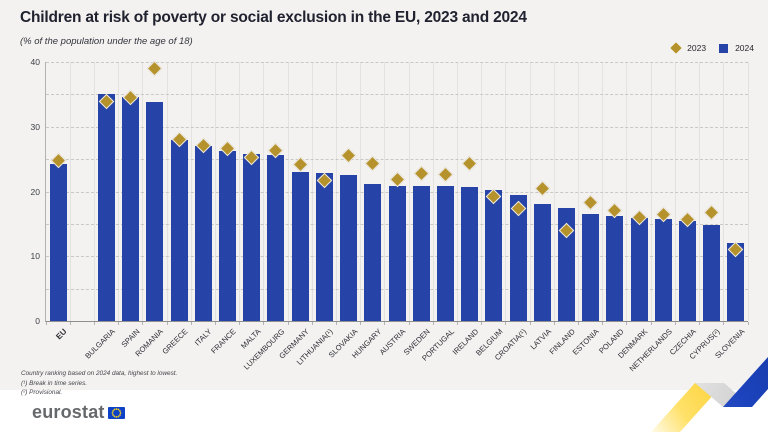 This screenshot has width=768, height=432. I want to click on y-axis-label-20: 20, so click(35, 191).